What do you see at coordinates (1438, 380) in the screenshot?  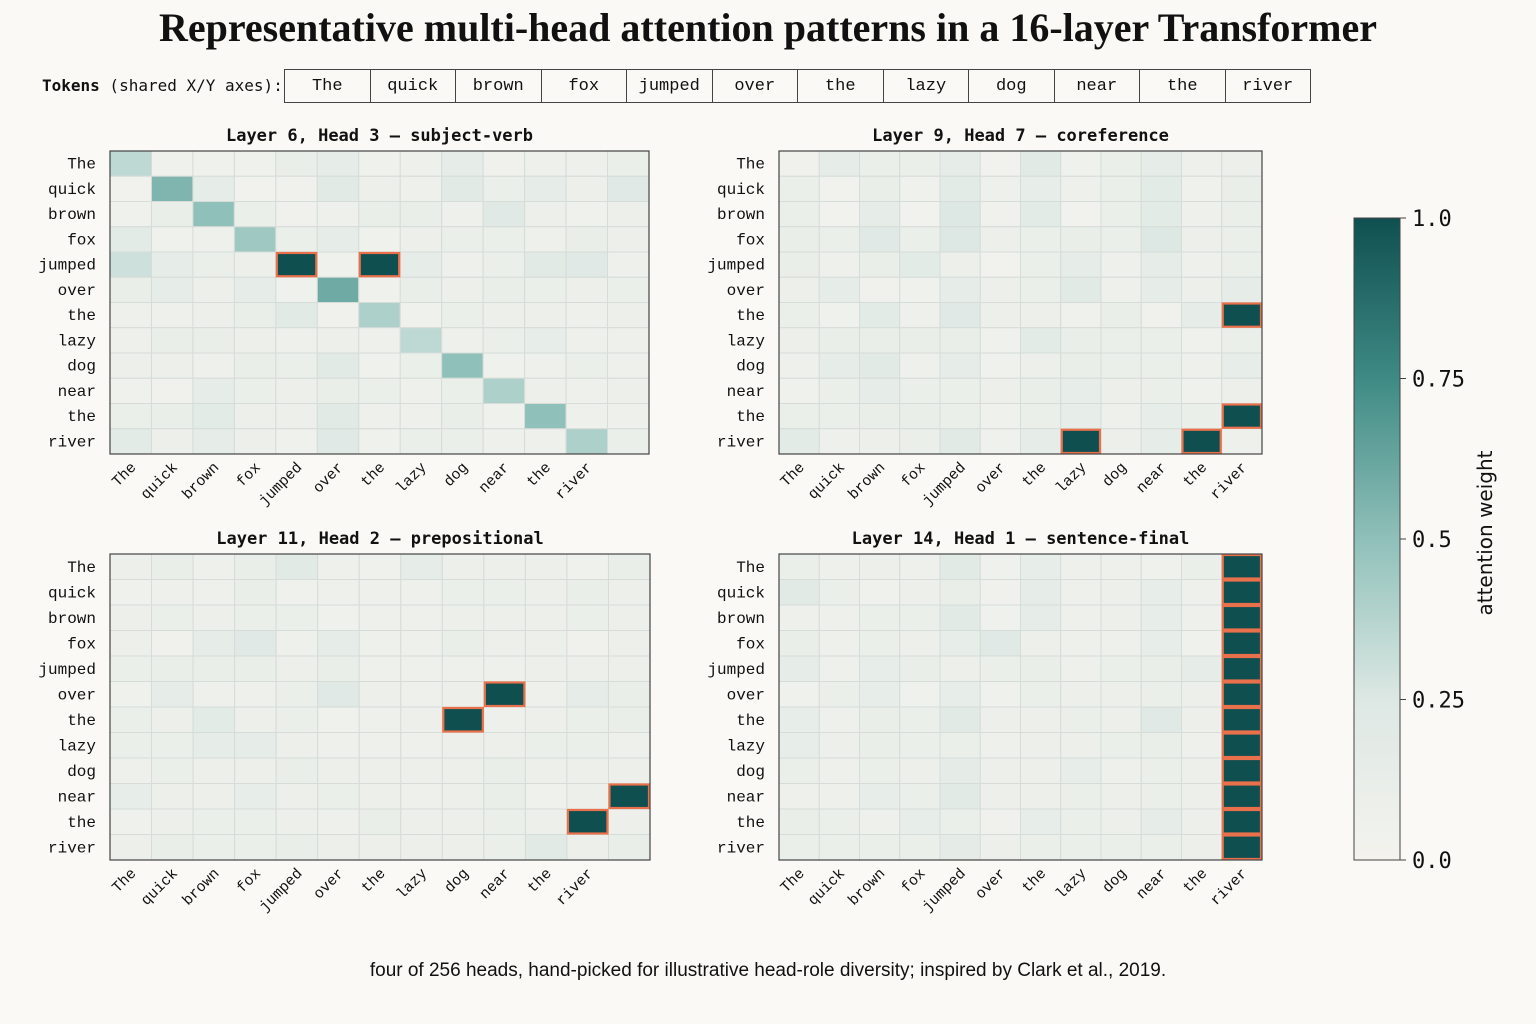 I see `colorbar-tick-label: 0.75` at bounding box center [1438, 380].